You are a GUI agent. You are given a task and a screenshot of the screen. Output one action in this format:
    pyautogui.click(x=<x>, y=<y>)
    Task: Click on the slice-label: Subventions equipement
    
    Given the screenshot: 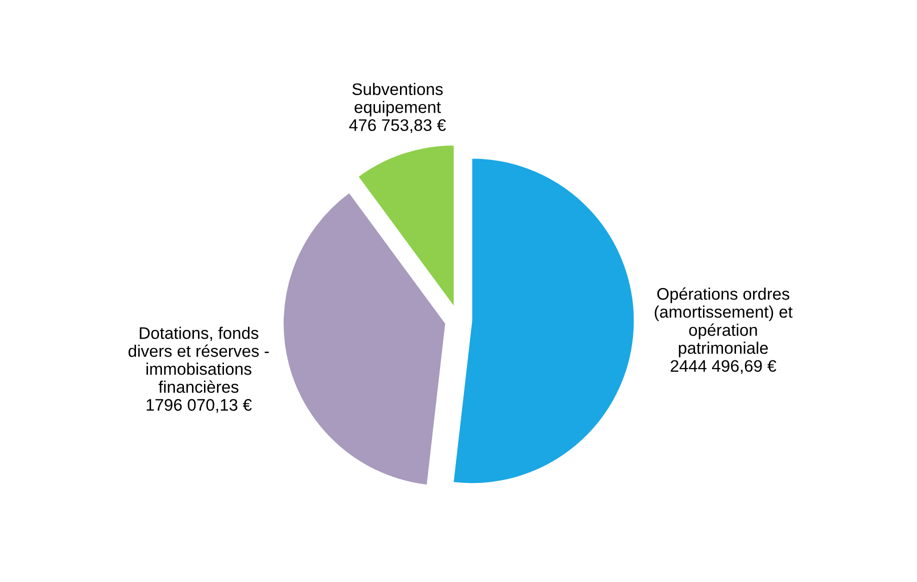 What is the action you would take?
    pyautogui.click(x=397, y=99)
    